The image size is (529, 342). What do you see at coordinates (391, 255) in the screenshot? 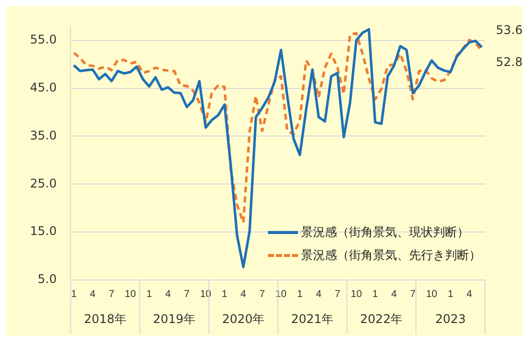
I see `legend-label: 景況感（街角景気、先行き判断）` at bounding box center [391, 255].